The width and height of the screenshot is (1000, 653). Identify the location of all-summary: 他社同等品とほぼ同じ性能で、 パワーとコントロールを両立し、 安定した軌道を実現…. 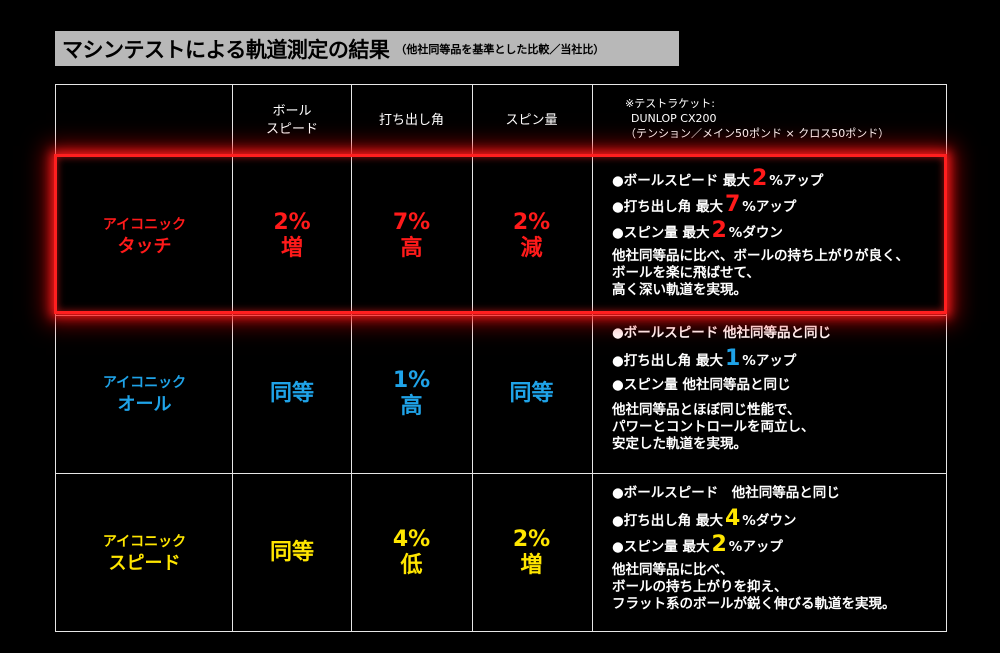
(713, 427).